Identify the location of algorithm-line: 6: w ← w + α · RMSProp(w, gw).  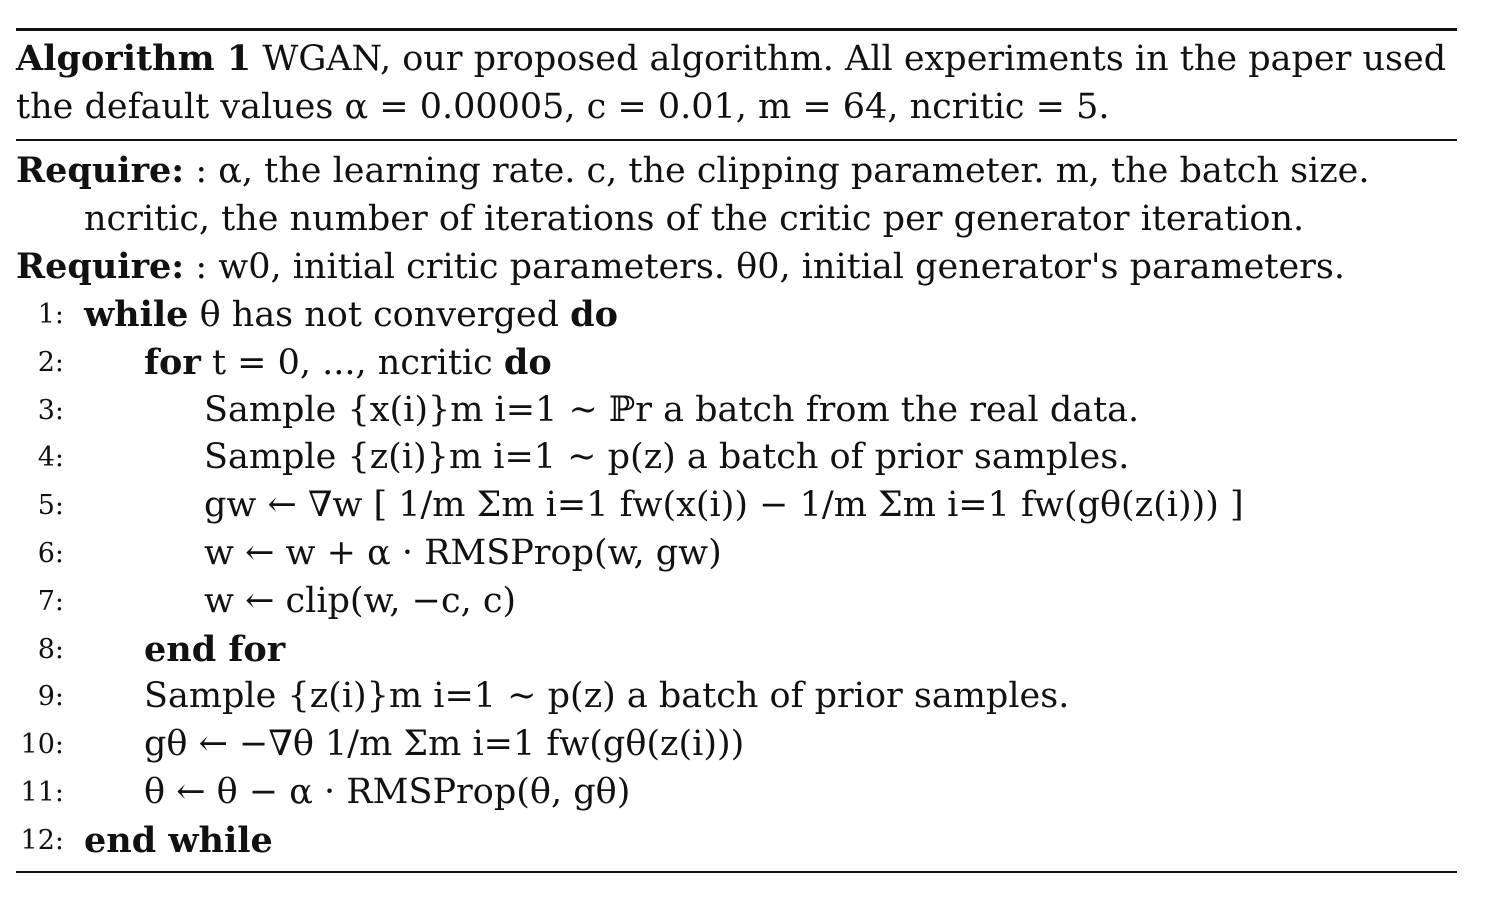
(736, 554).